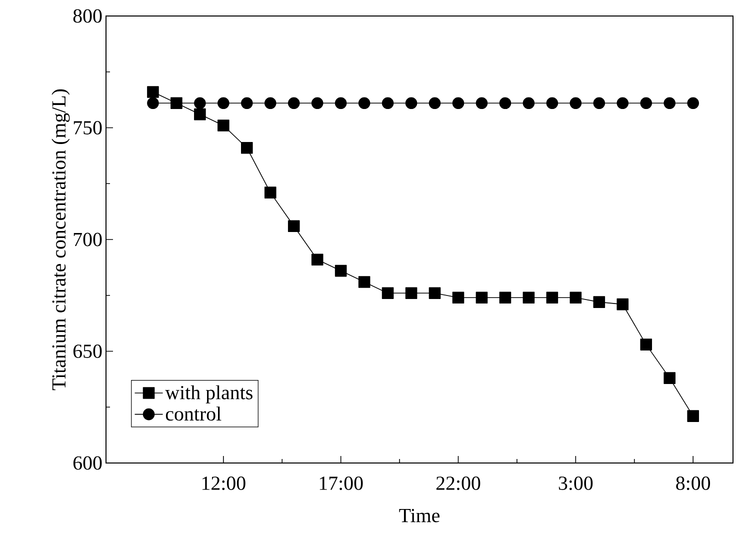 Image resolution: width=745 pixels, height=538 pixels. Describe the element at coordinates (341, 483) in the screenshot. I see `x-tick-label: 17:00` at that location.